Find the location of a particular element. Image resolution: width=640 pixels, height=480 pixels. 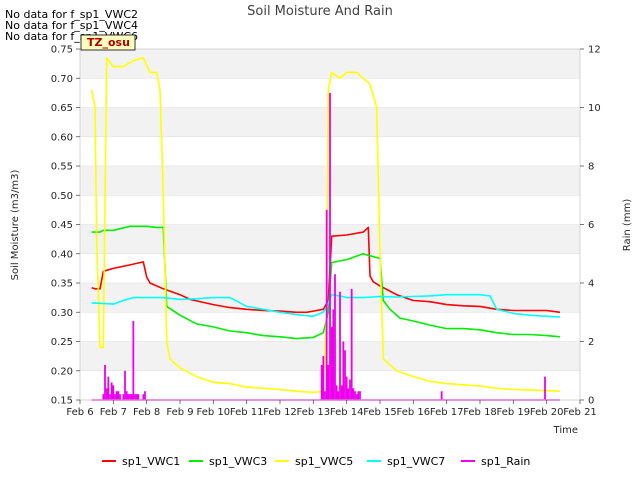

legend-label: sp1_Rain is located at coordinates (505, 461).